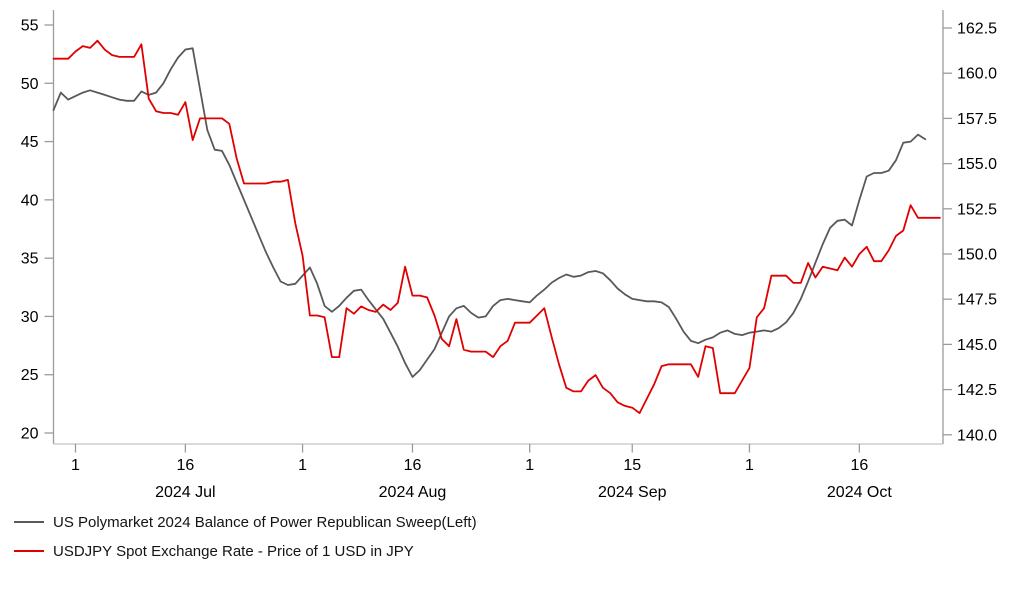 Image resolution: width=1022 pixels, height=597 pixels. I want to click on left-tick-label: 35, so click(30, 259).